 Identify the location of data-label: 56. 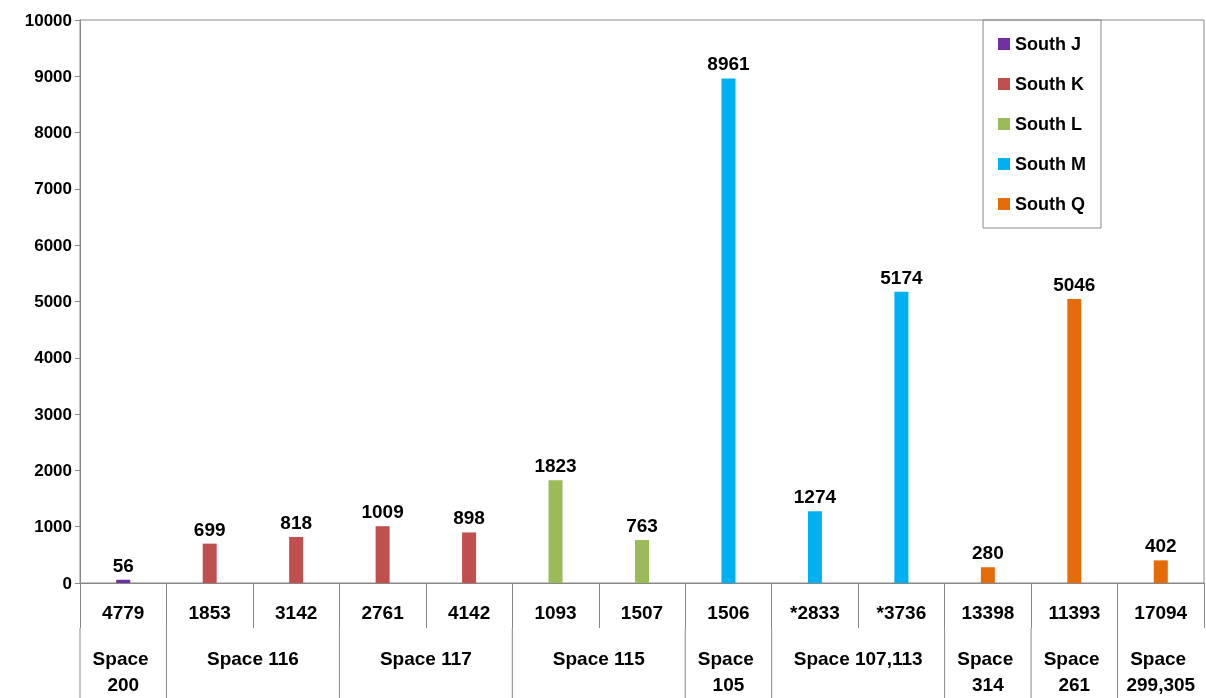
(123, 565).